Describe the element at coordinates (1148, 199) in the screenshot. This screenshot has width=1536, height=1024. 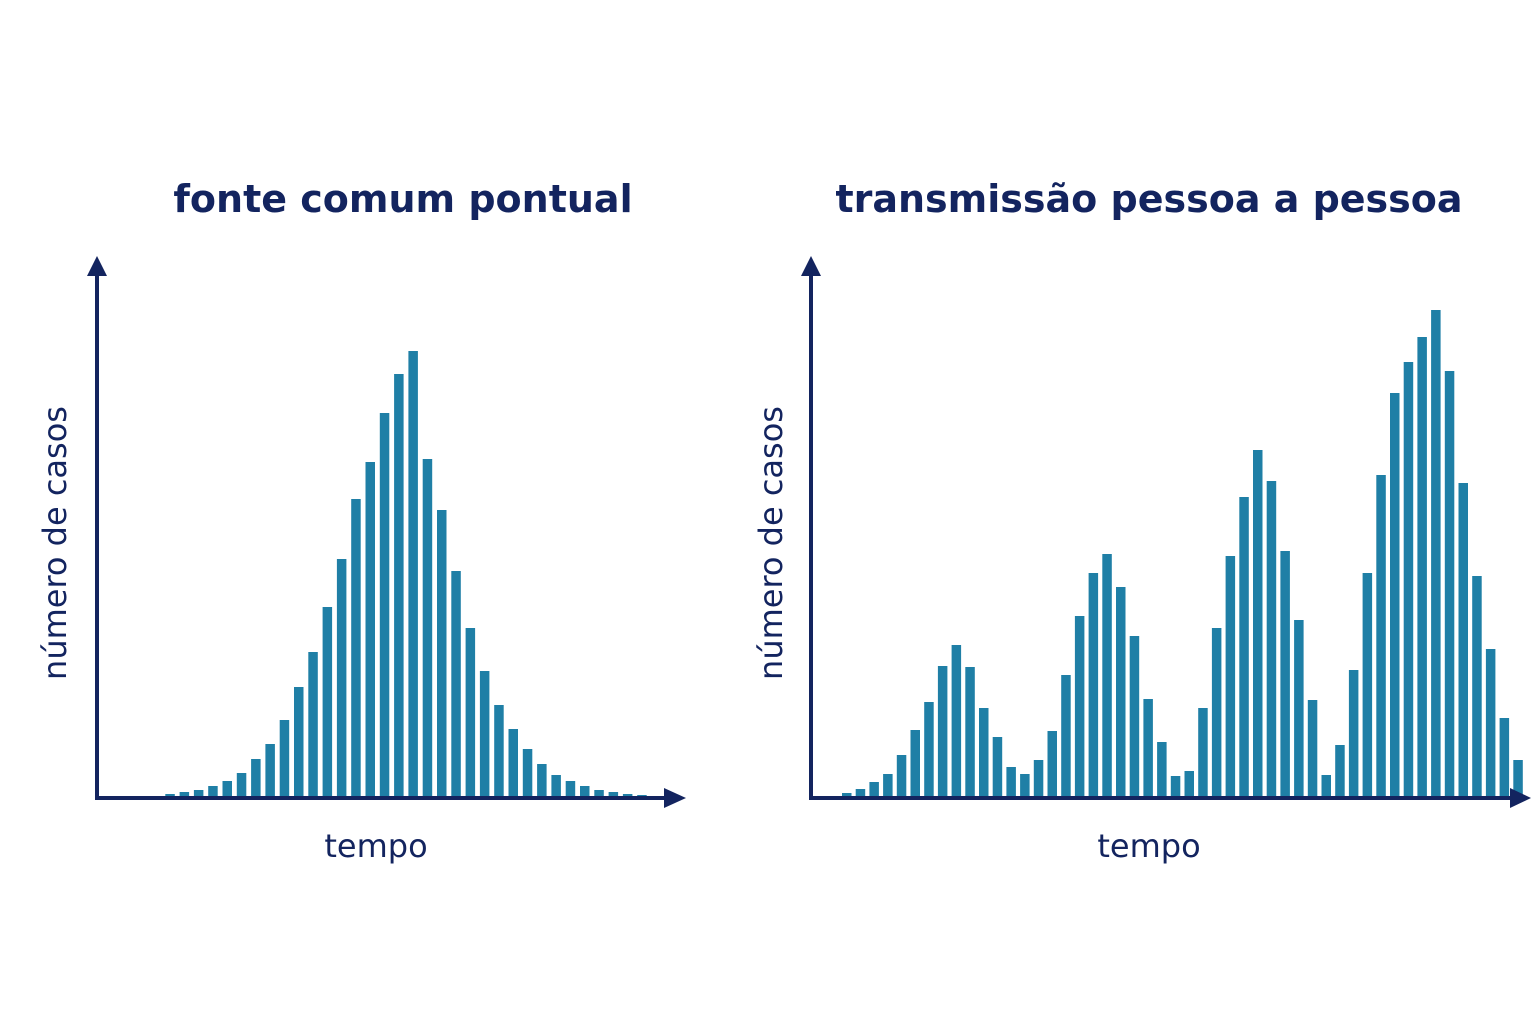
I see `chart-title: transmissão pessoa a pessoa` at that location.